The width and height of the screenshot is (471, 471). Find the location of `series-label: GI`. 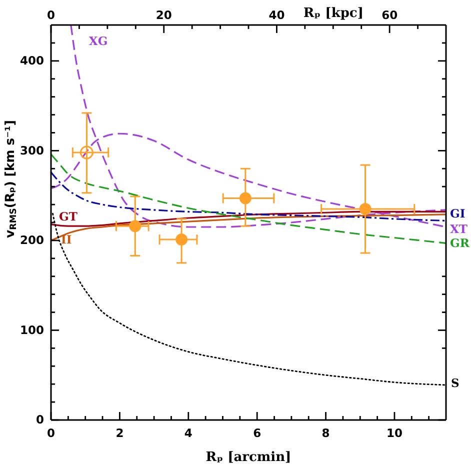

series-label: GI is located at coordinates (458, 213).